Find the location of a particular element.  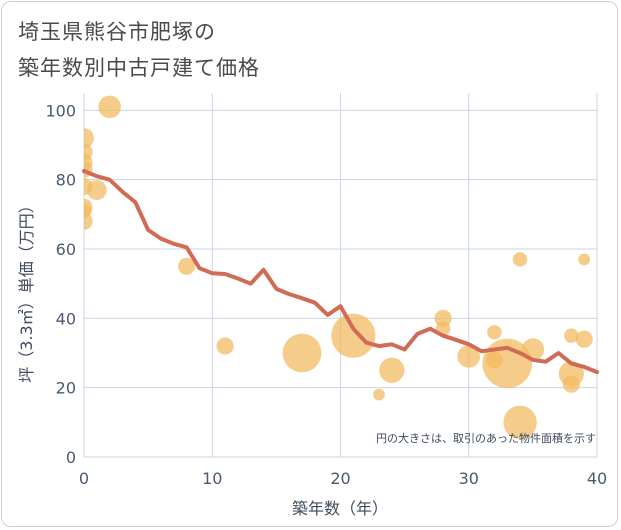

x-tick-label: 0 is located at coordinates (84, 478).